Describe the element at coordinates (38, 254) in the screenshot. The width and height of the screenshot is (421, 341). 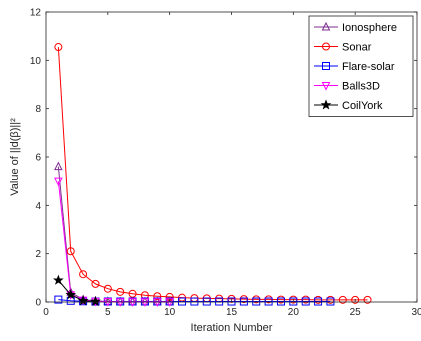
I see `y-tick-label: 2` at that location.